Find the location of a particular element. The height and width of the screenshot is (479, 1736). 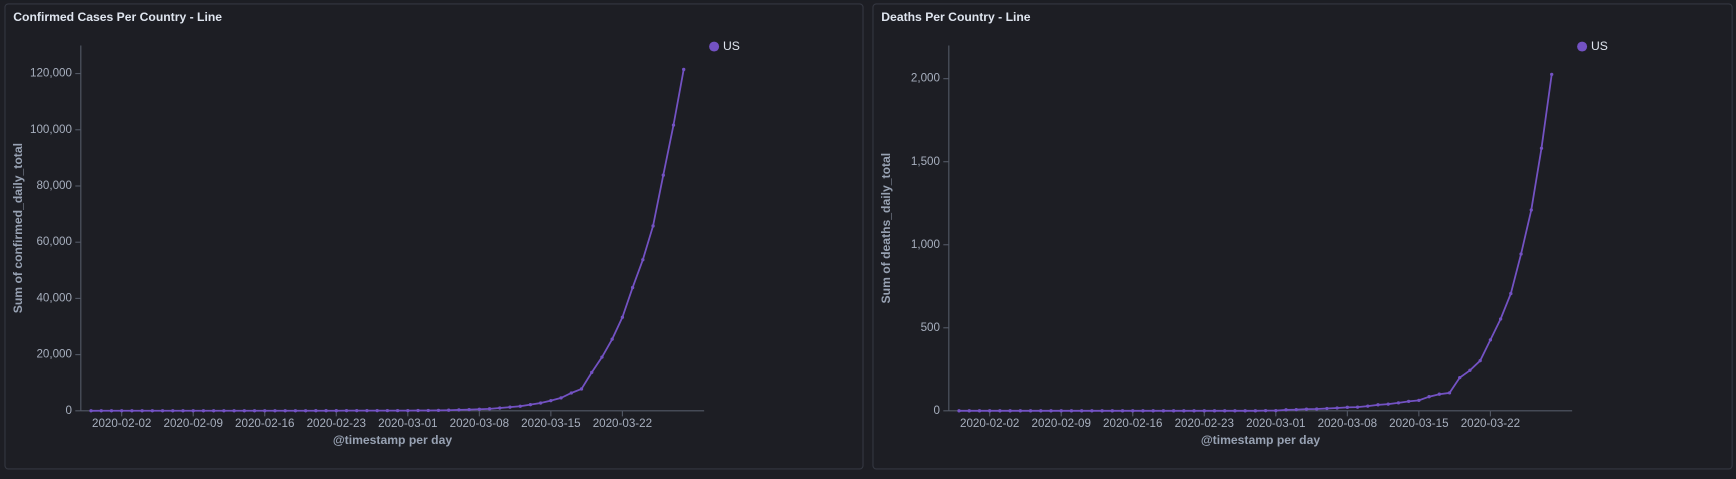

y-tick-label: 100,000 is located at coordinates (51, 129).